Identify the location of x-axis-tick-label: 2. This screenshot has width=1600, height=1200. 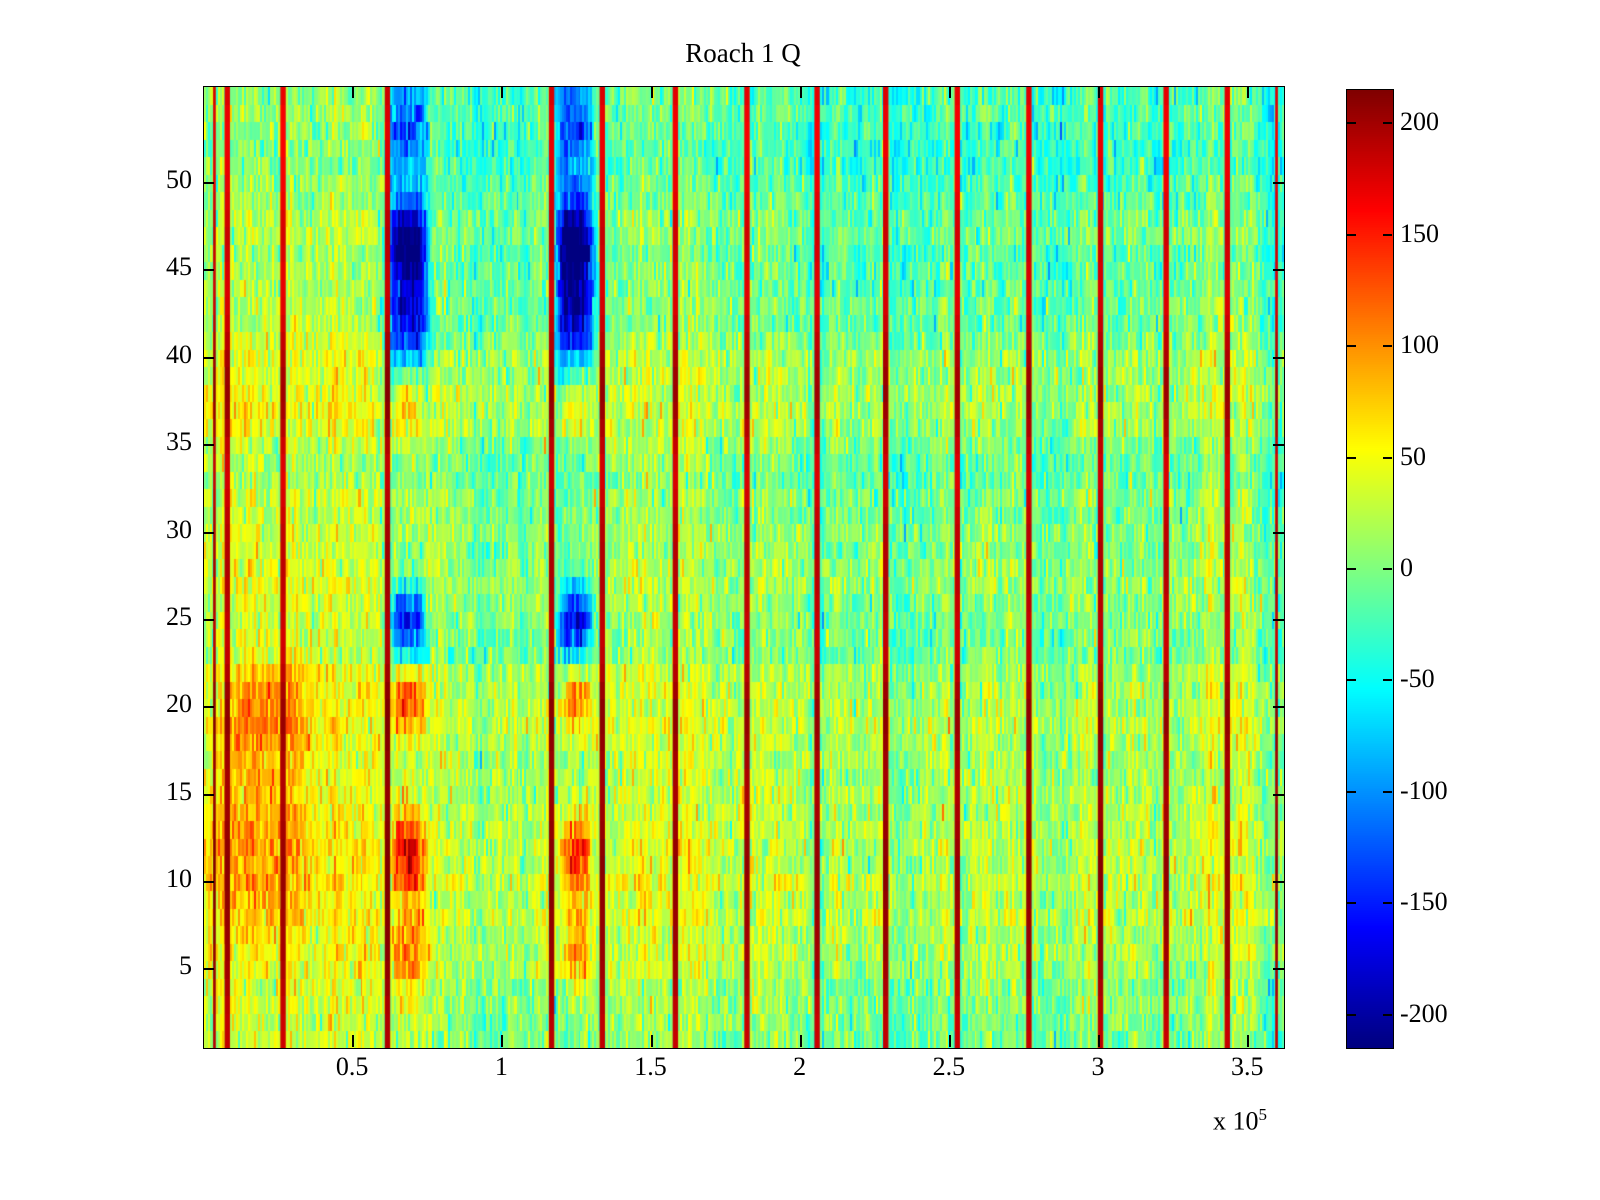
(800, 1066).